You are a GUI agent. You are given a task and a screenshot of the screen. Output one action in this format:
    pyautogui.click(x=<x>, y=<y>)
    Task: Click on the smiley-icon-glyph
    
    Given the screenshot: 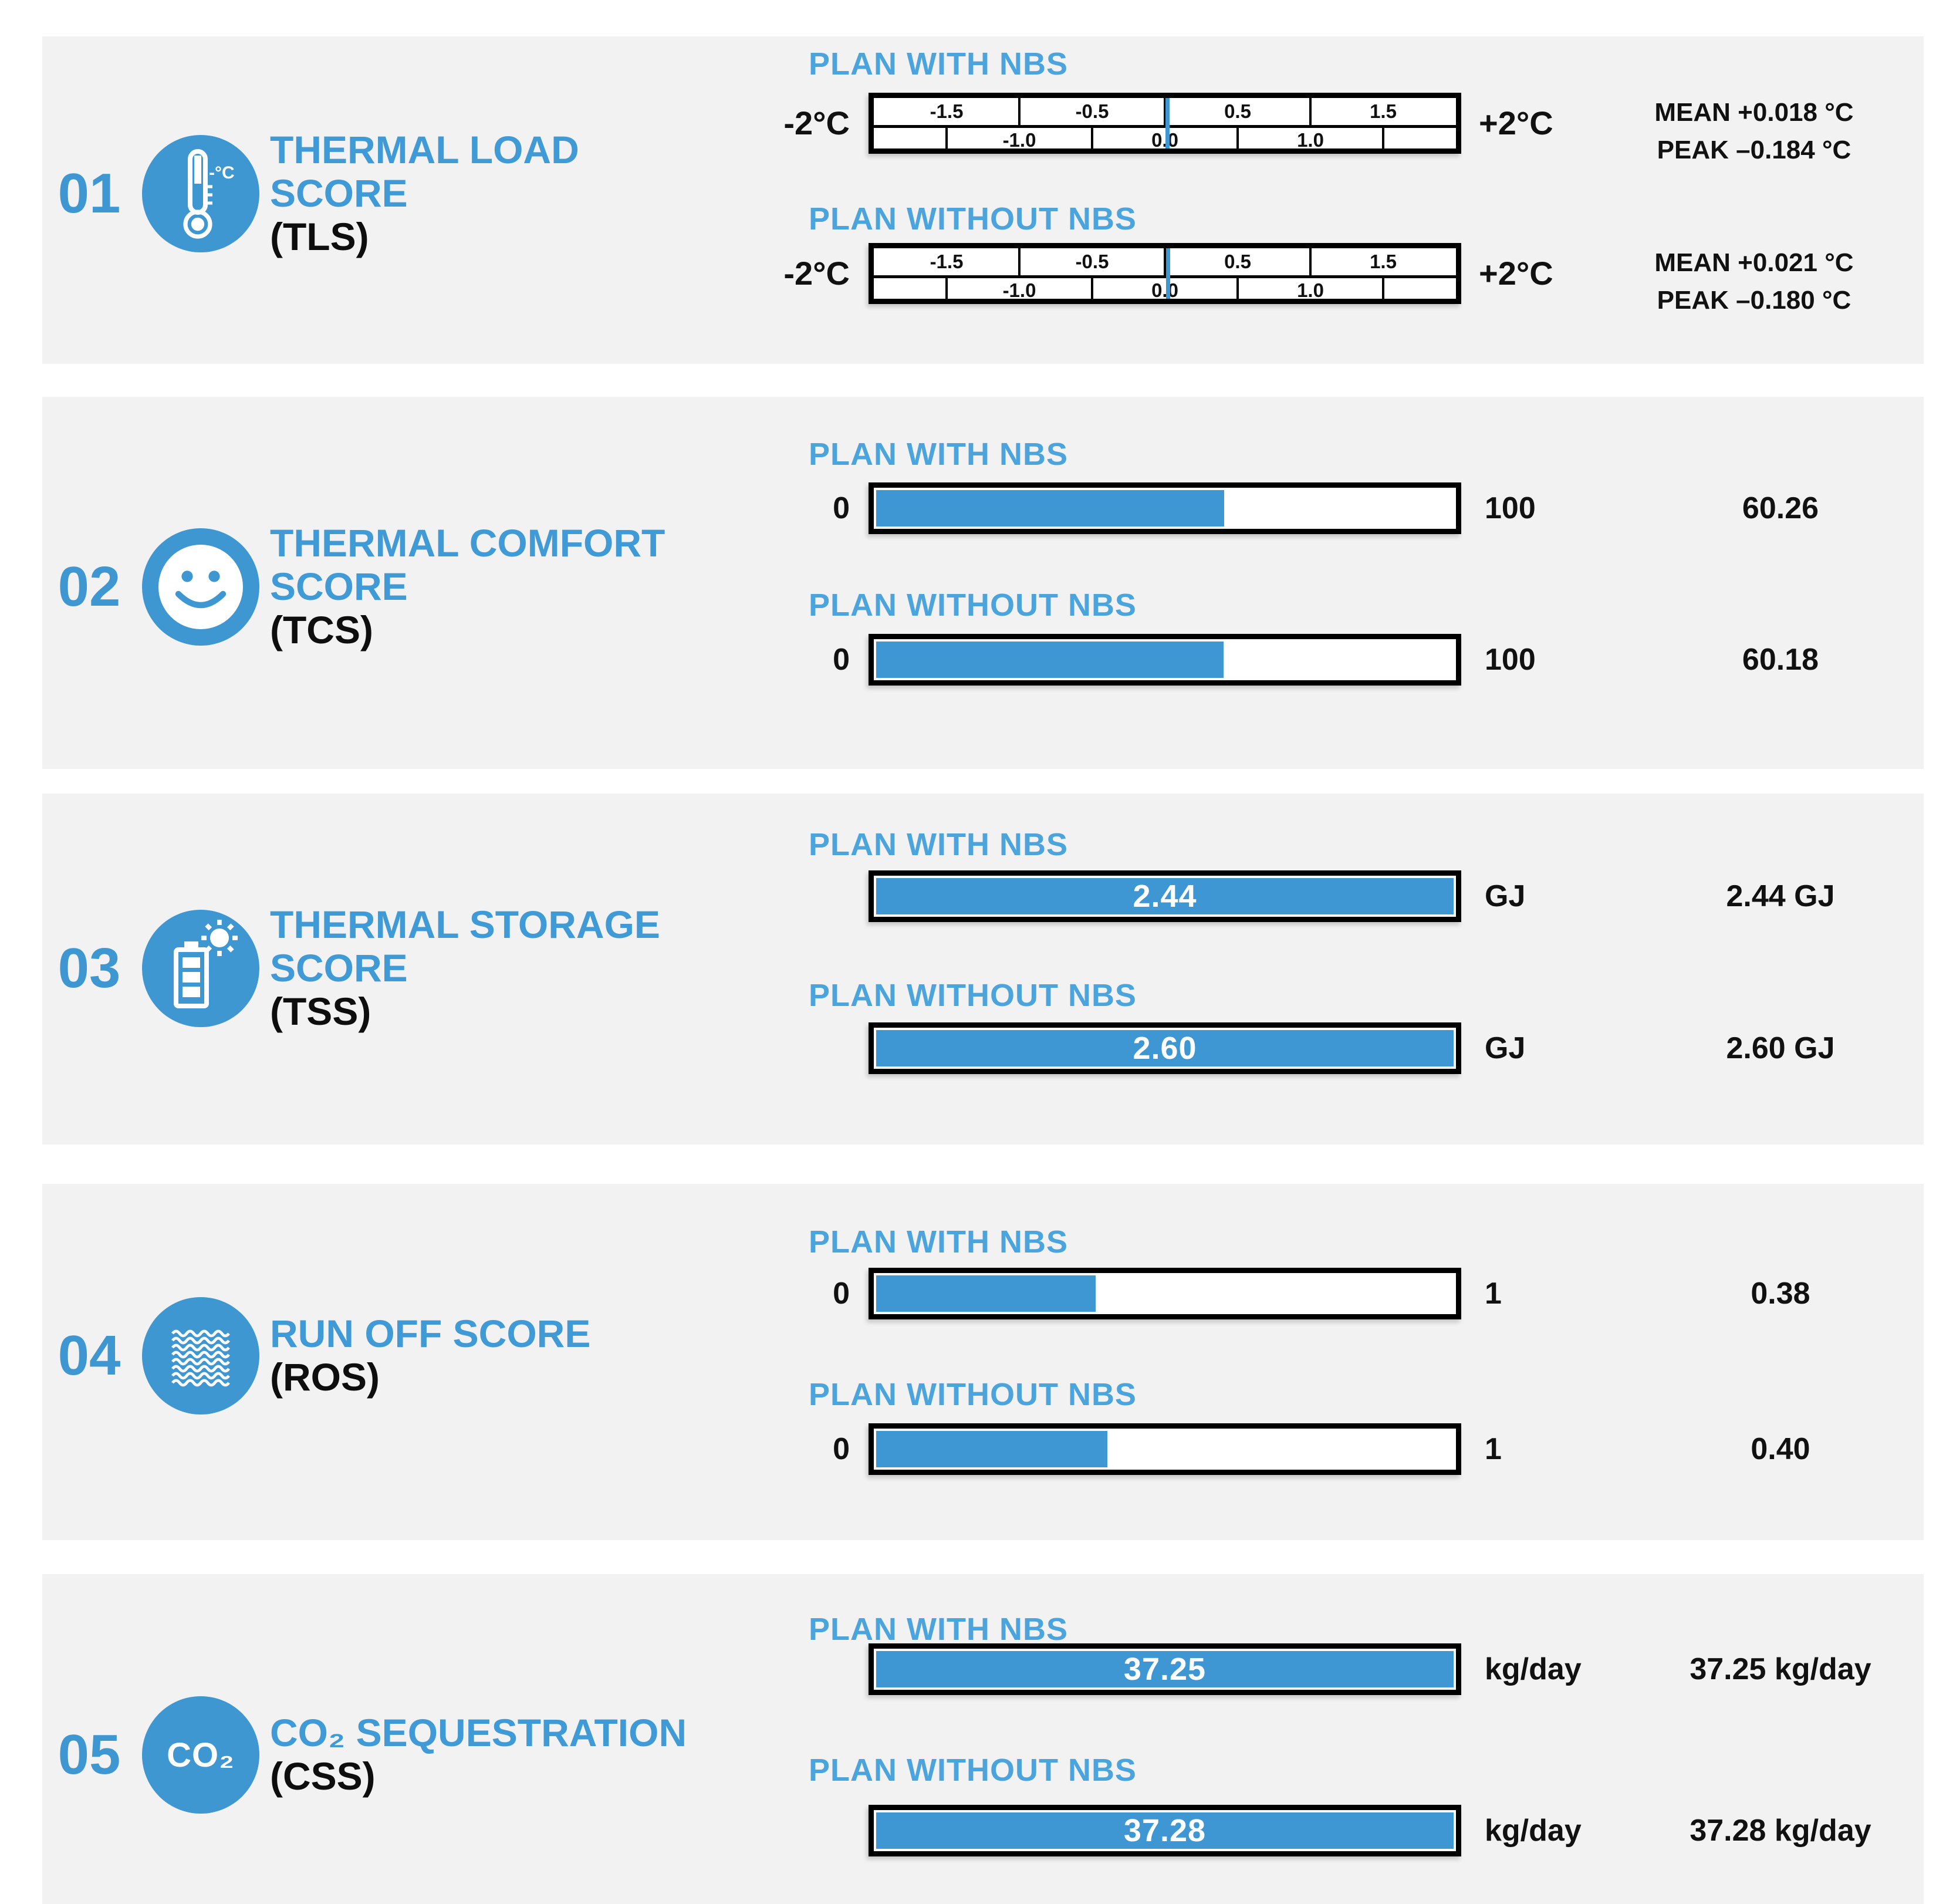 What is the action you would take?
    pyautogui.click(x=200, y=587)
    